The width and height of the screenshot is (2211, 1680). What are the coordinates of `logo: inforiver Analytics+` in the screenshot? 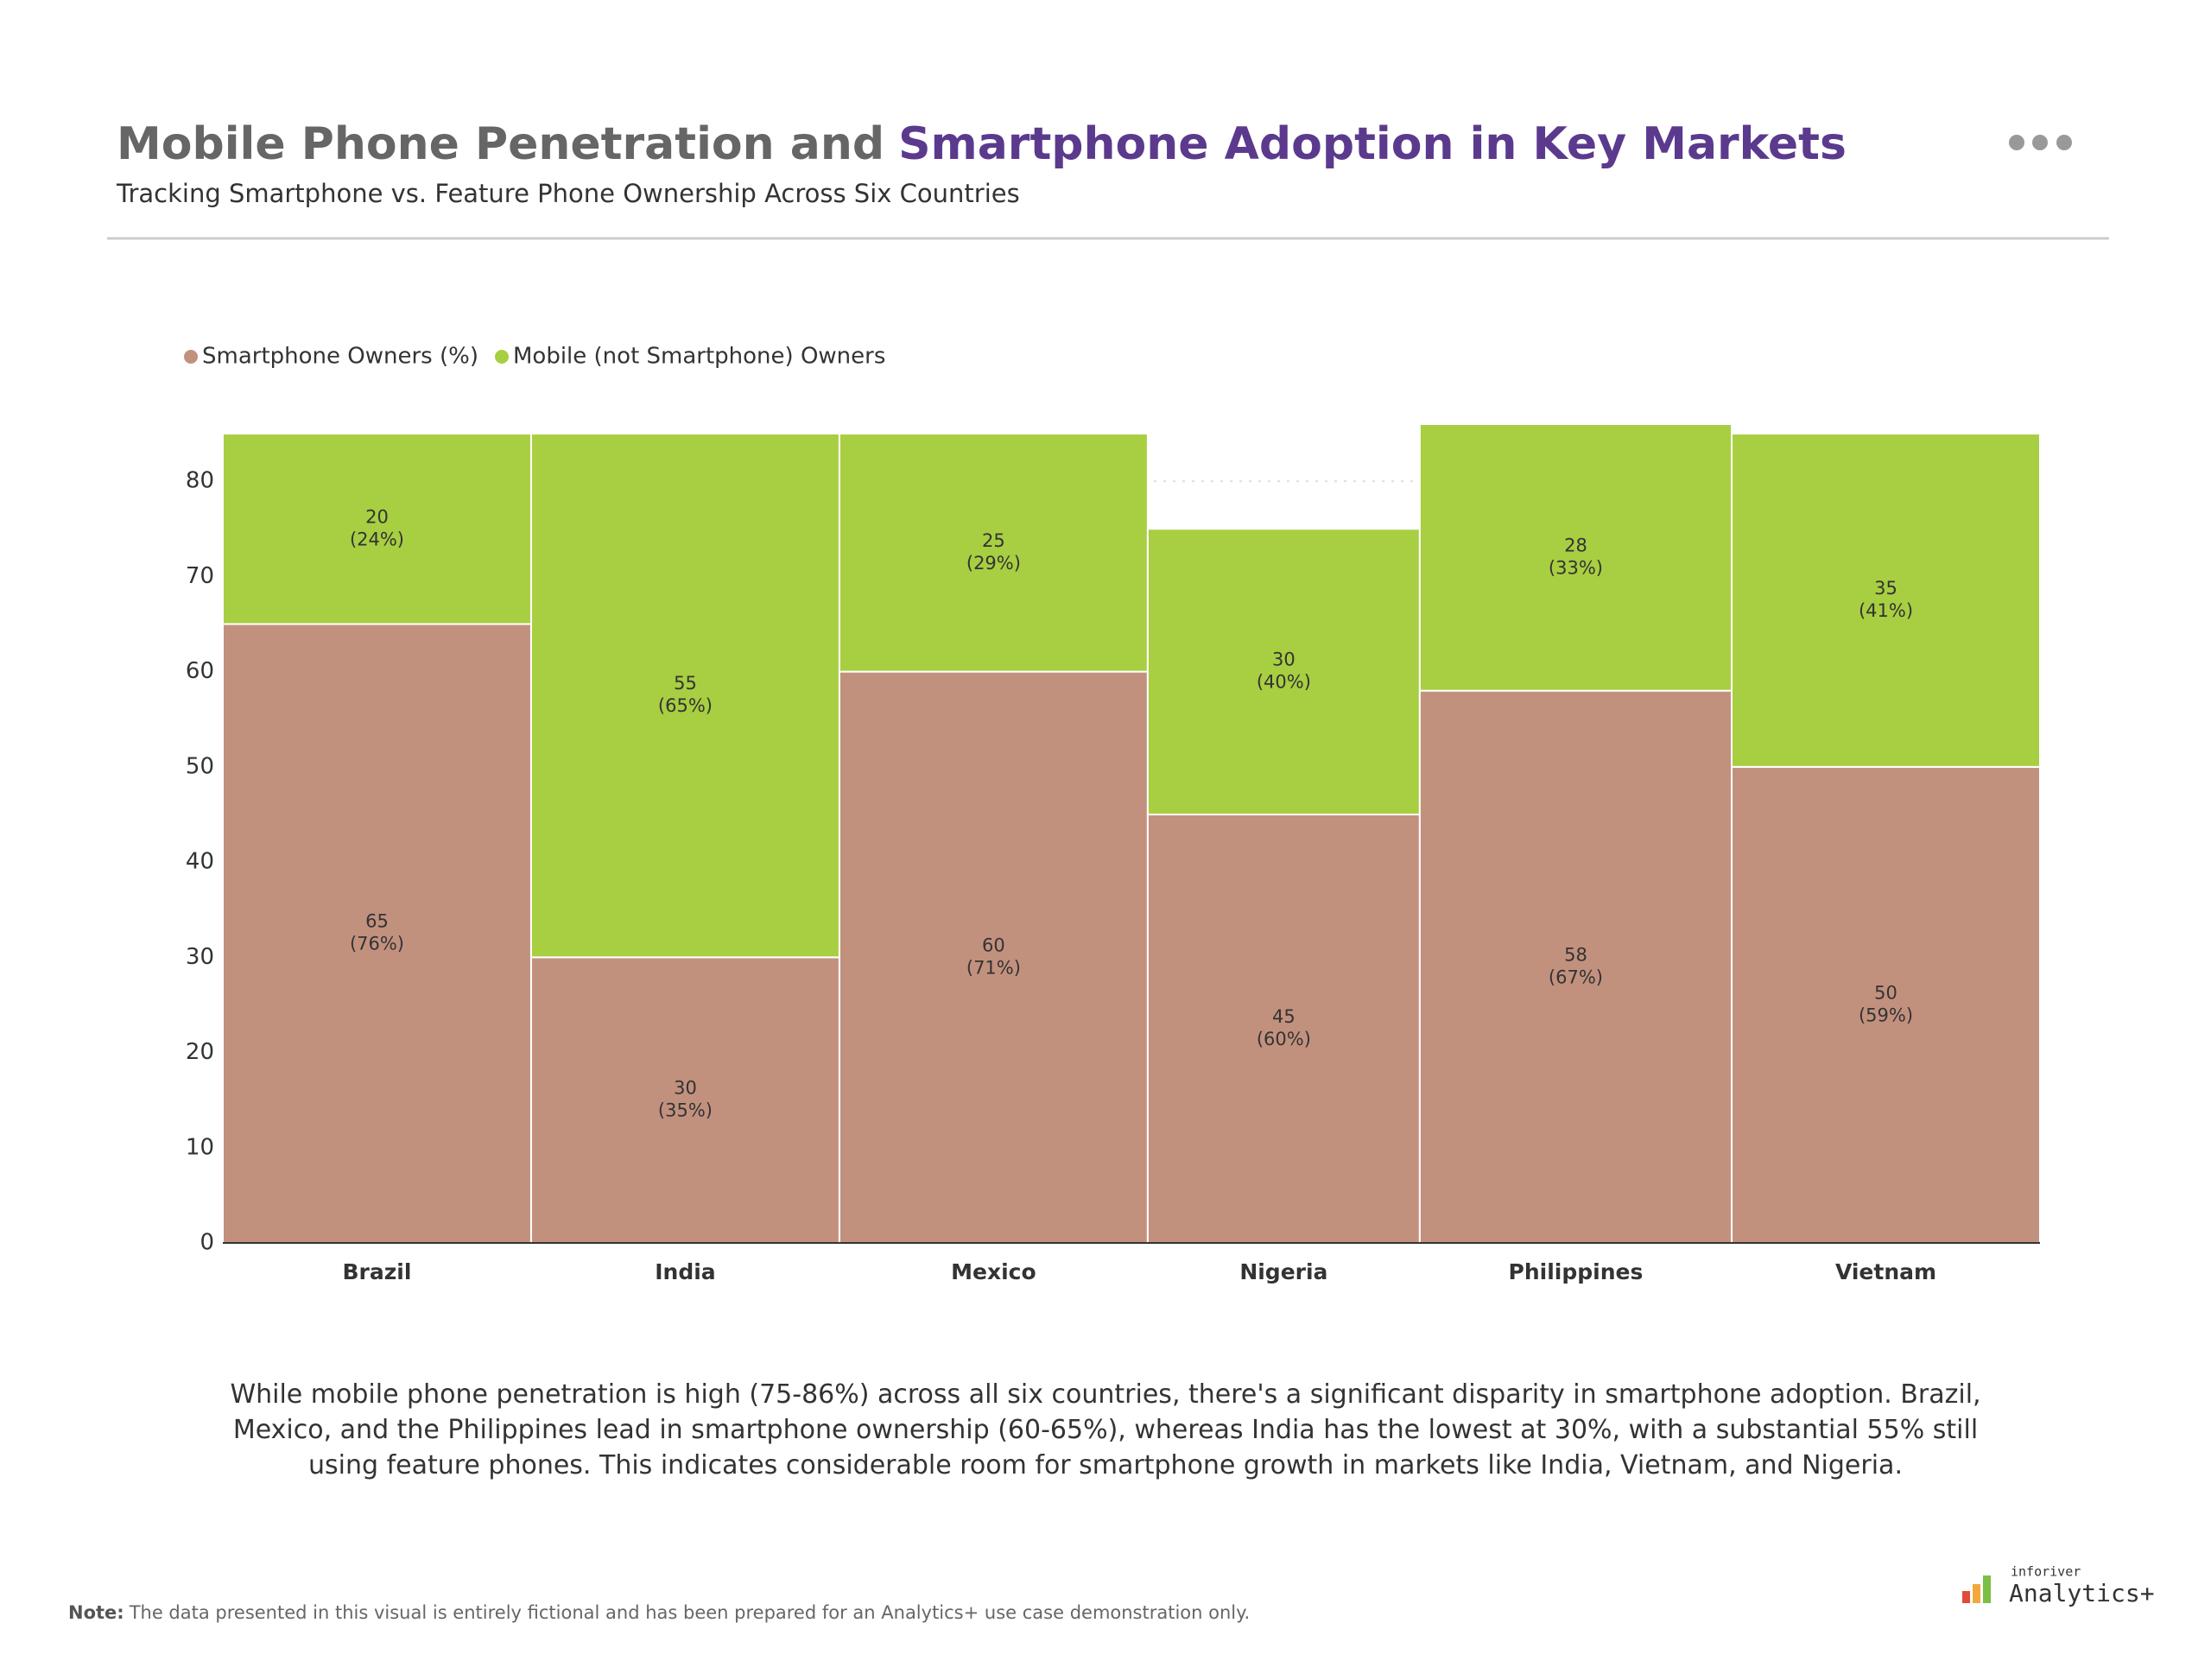 It's located at (2058, 1586).